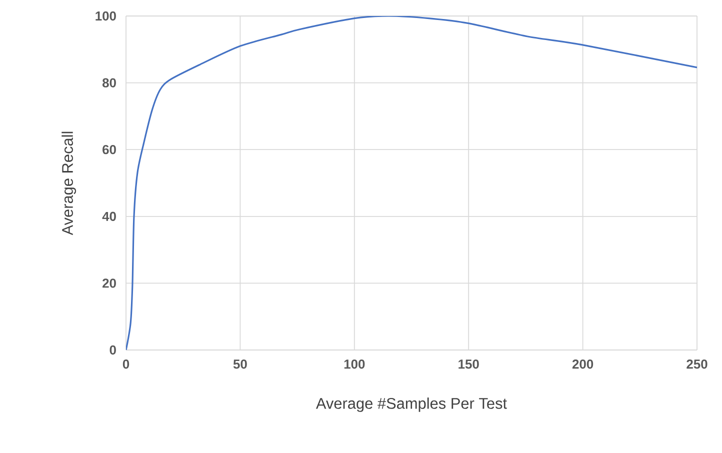 Image resolution: width=722 pixels, height=453 pixels. What do you see at coordinates (113, 350) in the screenshot?
I see `y-tick-label: 0` at bounding box center [113, 350].